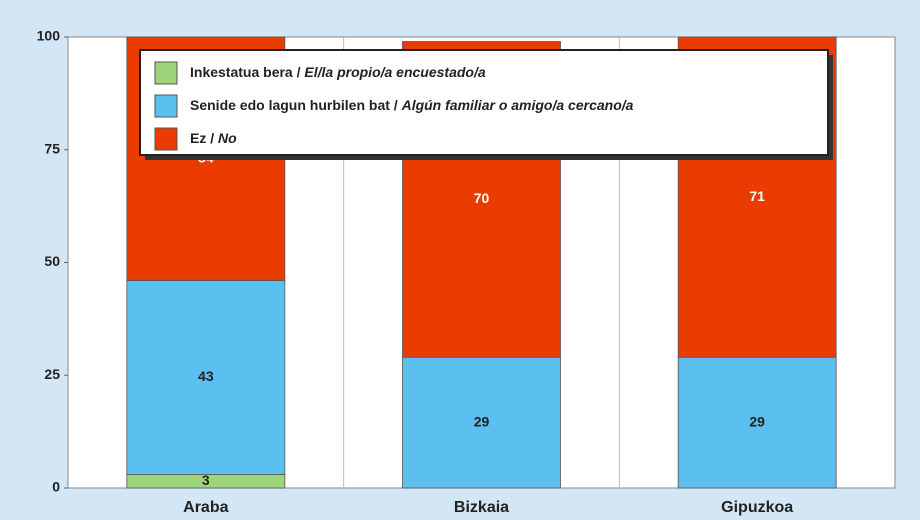  I want to click on y-tick-label: 75, so click(52, 148).